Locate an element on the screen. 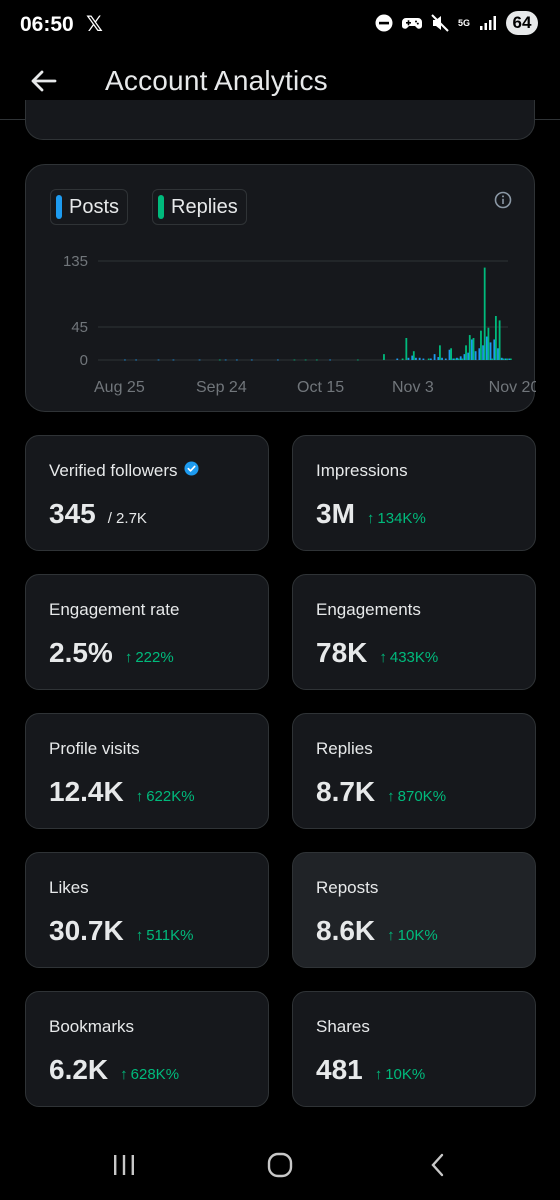 This screenshot has width=560, height=1200. metric-value: 345 is located at coordinates (72, 513).